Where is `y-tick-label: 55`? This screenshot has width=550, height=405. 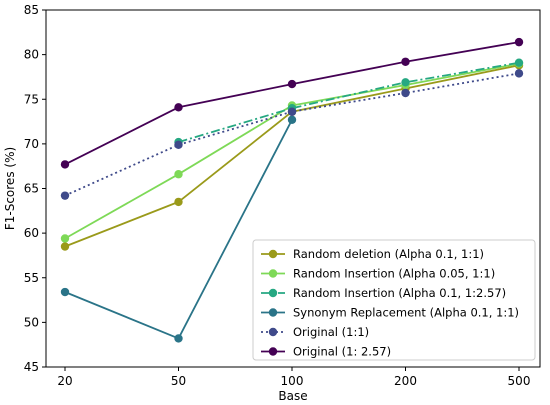 y-tick-label: 55 is located at coordinates (31, 278).